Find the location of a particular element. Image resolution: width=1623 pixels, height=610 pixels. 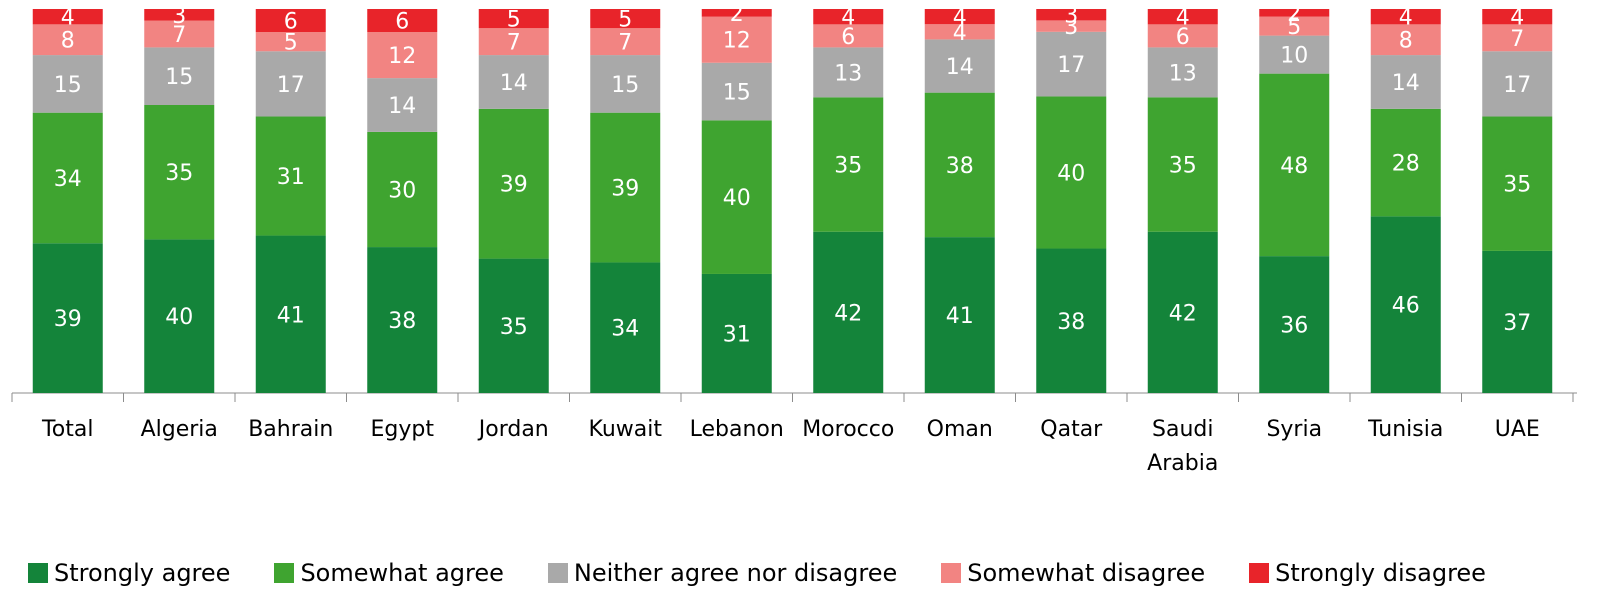

x-tick-label: UAE is located at coordinates (1517, 429).